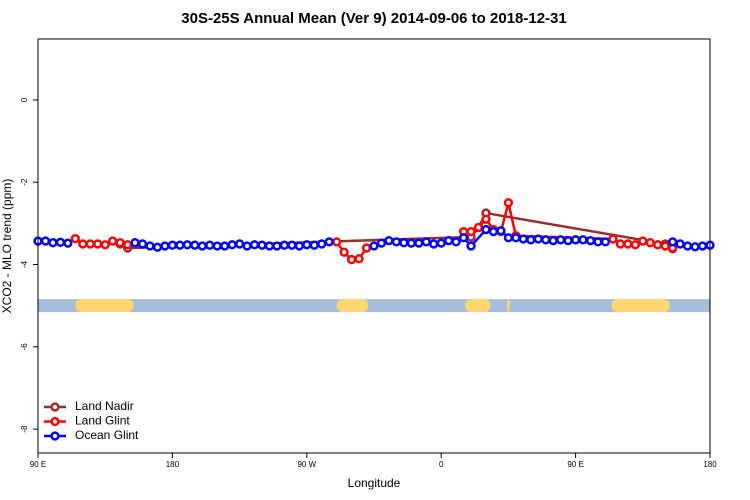  Describe the element at coordinates (24, 347) in the screenshot. I see `y-tick-label: -6` at that location.